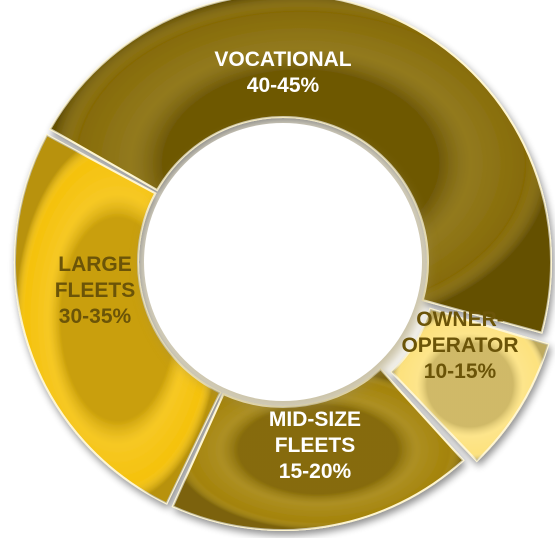  Describe the element at coordinates (95, 264) in the screenshot. I see `label-line-large-fleets-0: LARGE` at that location.